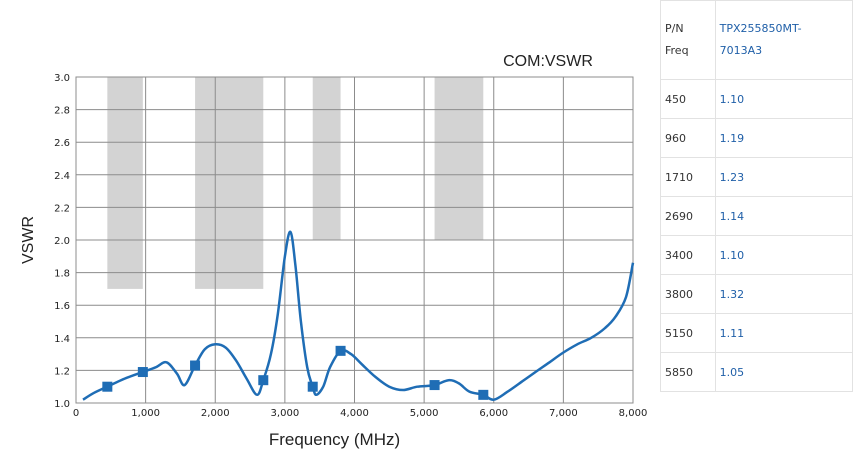 The image size is (853, 455). Describe the element at coordinates (688, 40) in the screenshot. I see `header-key-cell: P/N Freq` at that location.